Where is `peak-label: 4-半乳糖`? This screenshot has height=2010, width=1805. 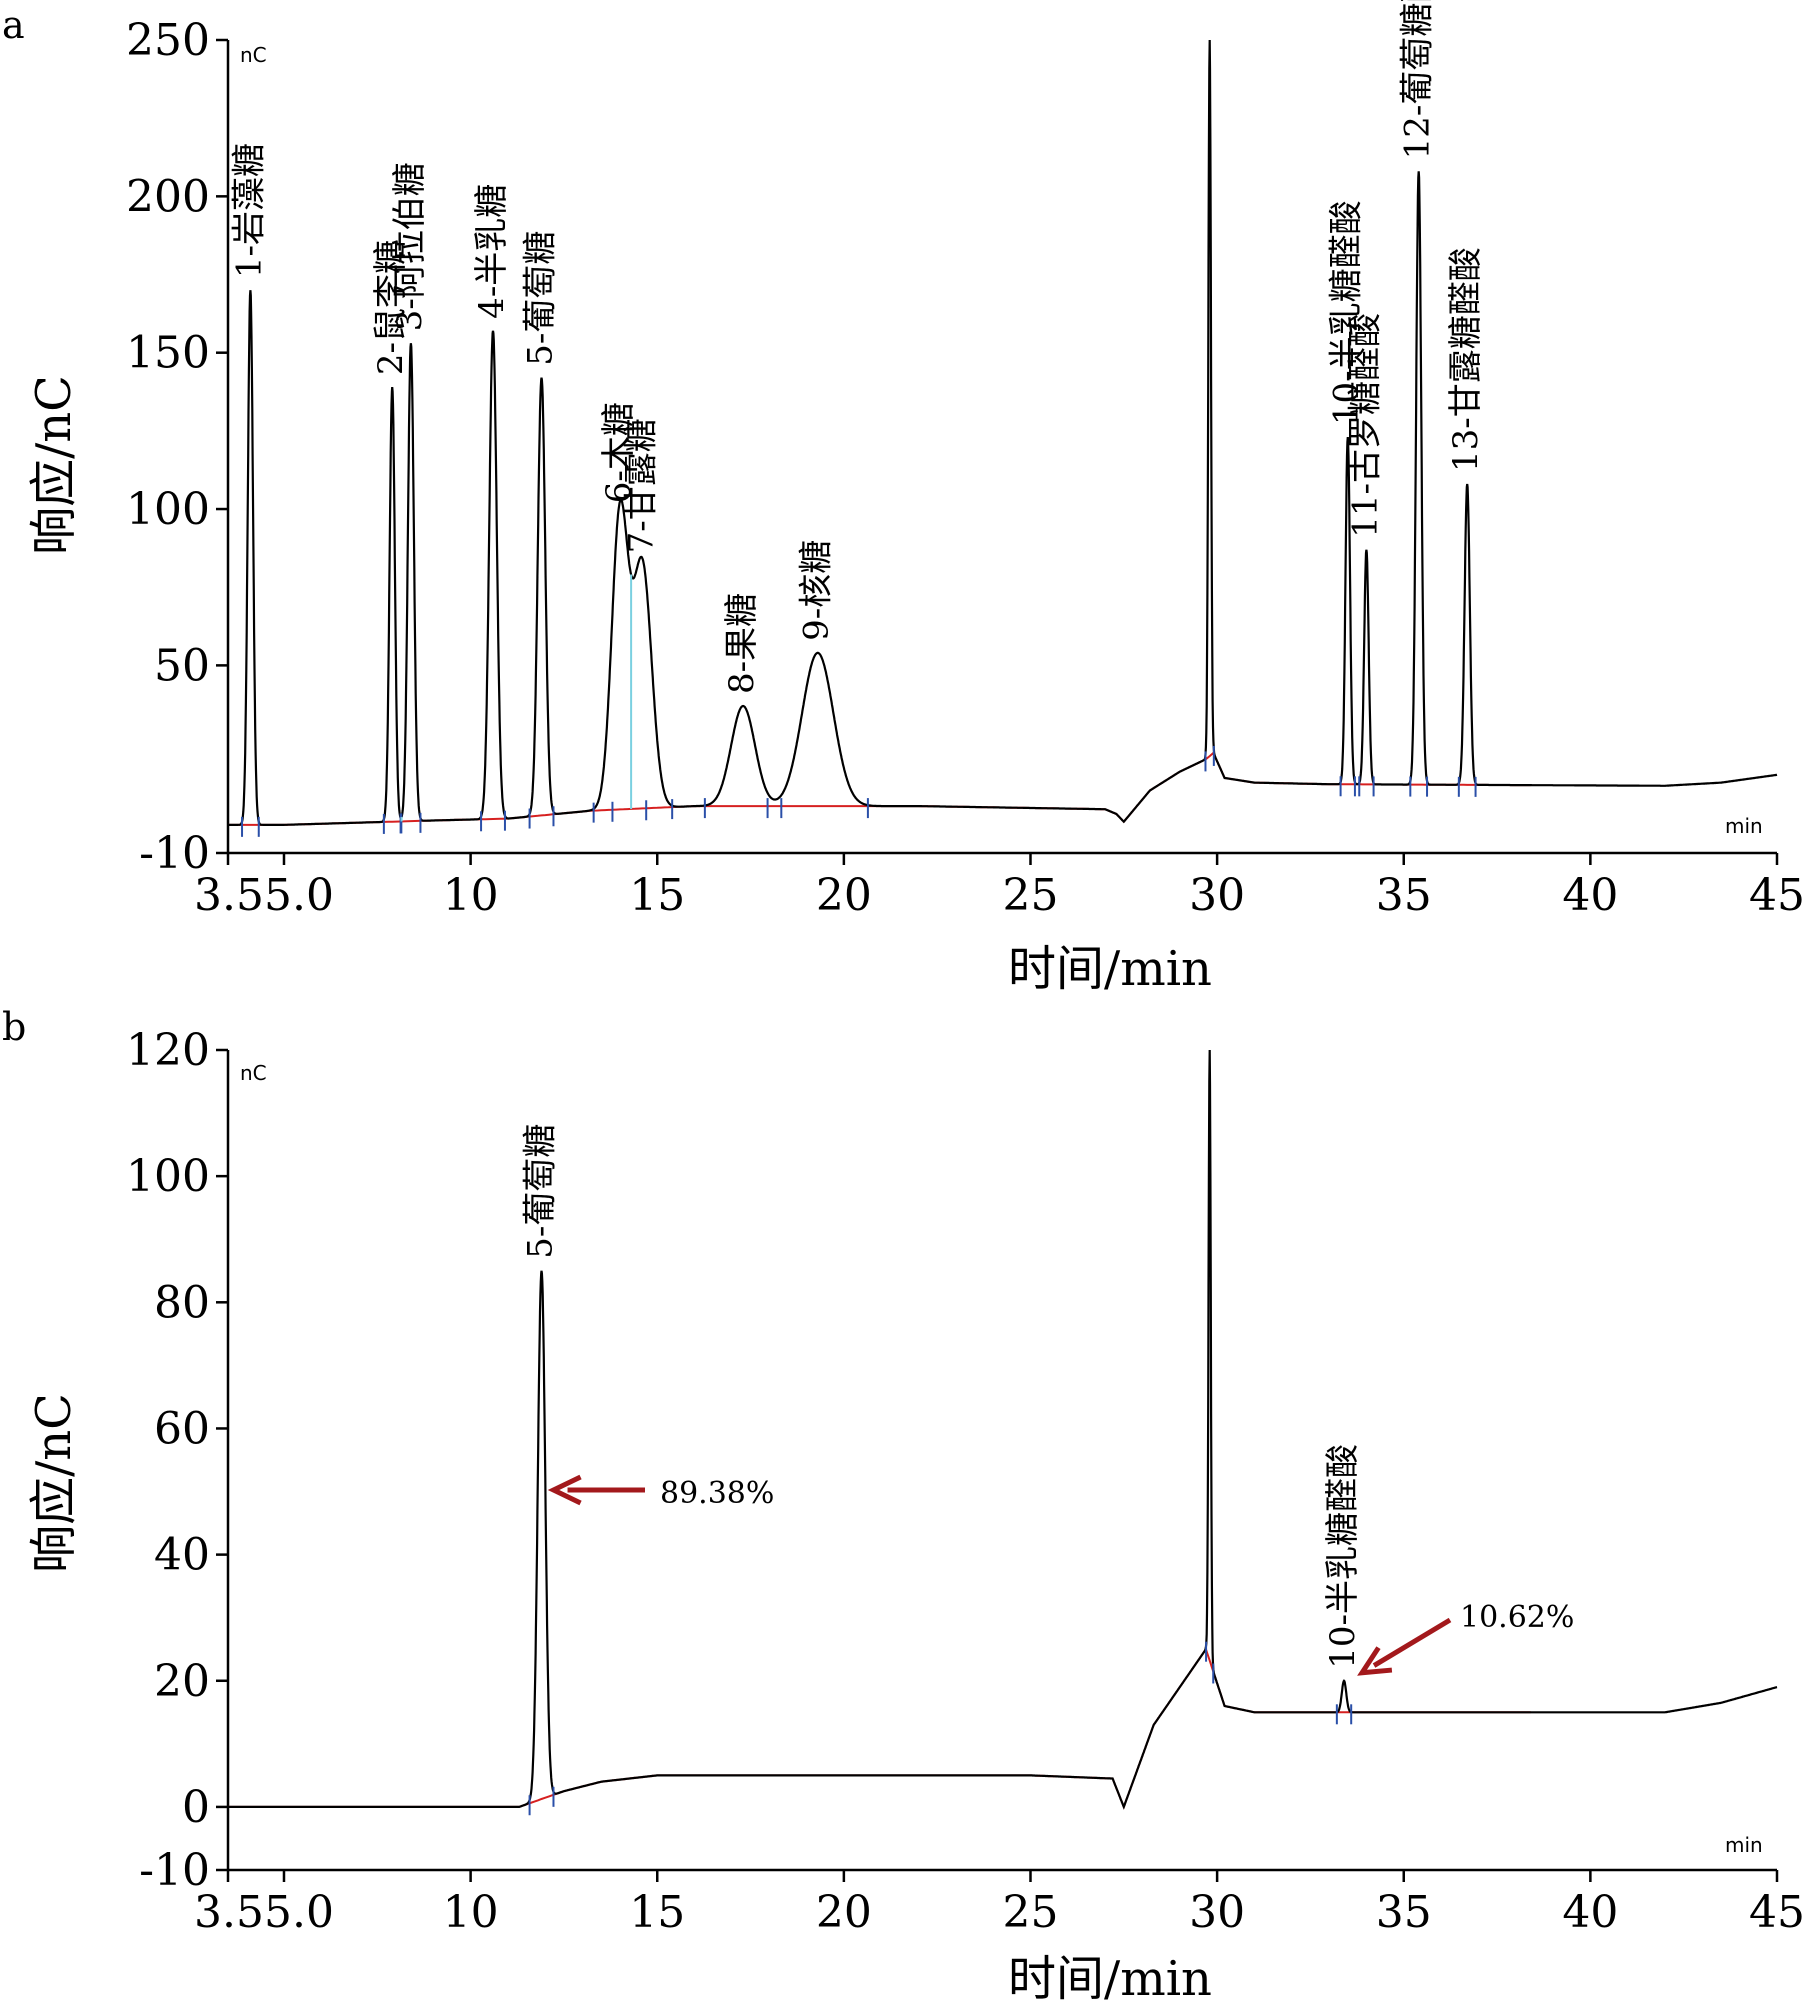 peak-label: 4-半乳糖 is located at coordinates (492, 251).